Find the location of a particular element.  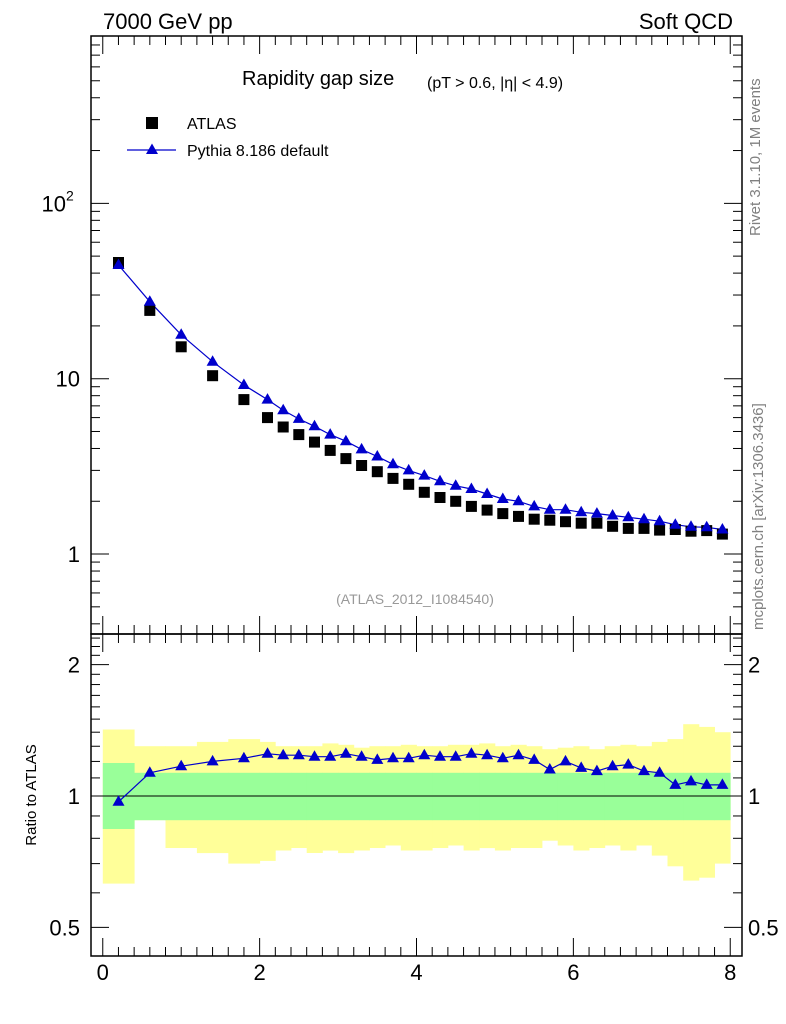

ratio-plot-area is located at coordinates (416, 804).